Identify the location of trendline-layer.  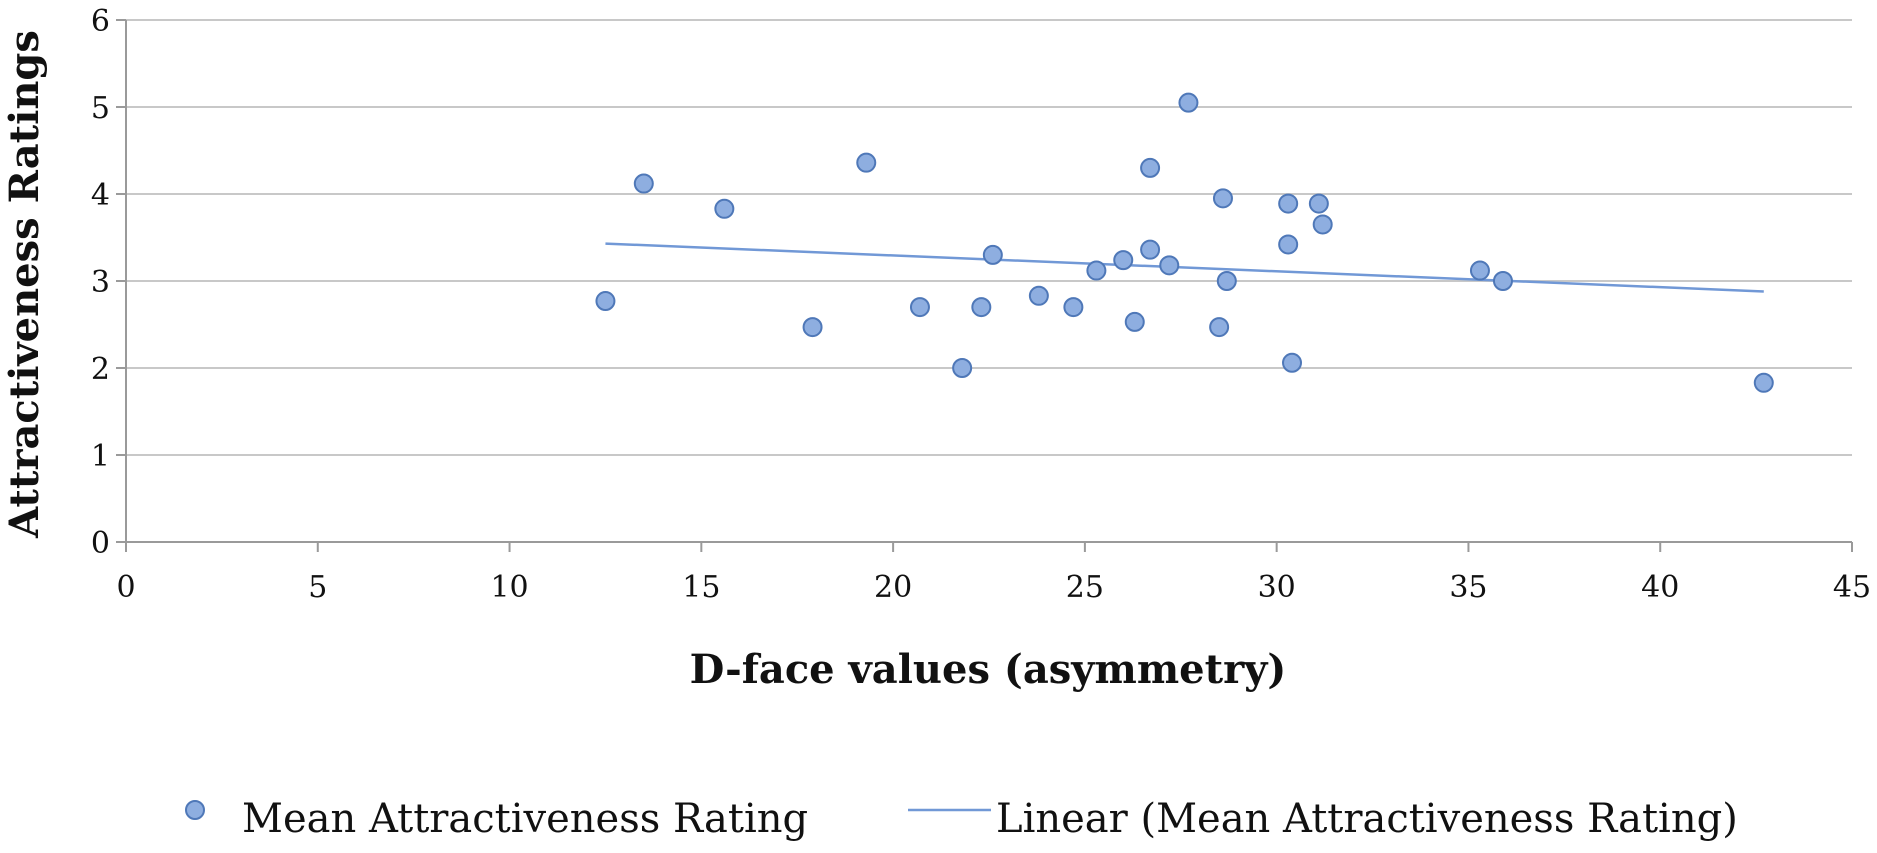
(1184, 267).